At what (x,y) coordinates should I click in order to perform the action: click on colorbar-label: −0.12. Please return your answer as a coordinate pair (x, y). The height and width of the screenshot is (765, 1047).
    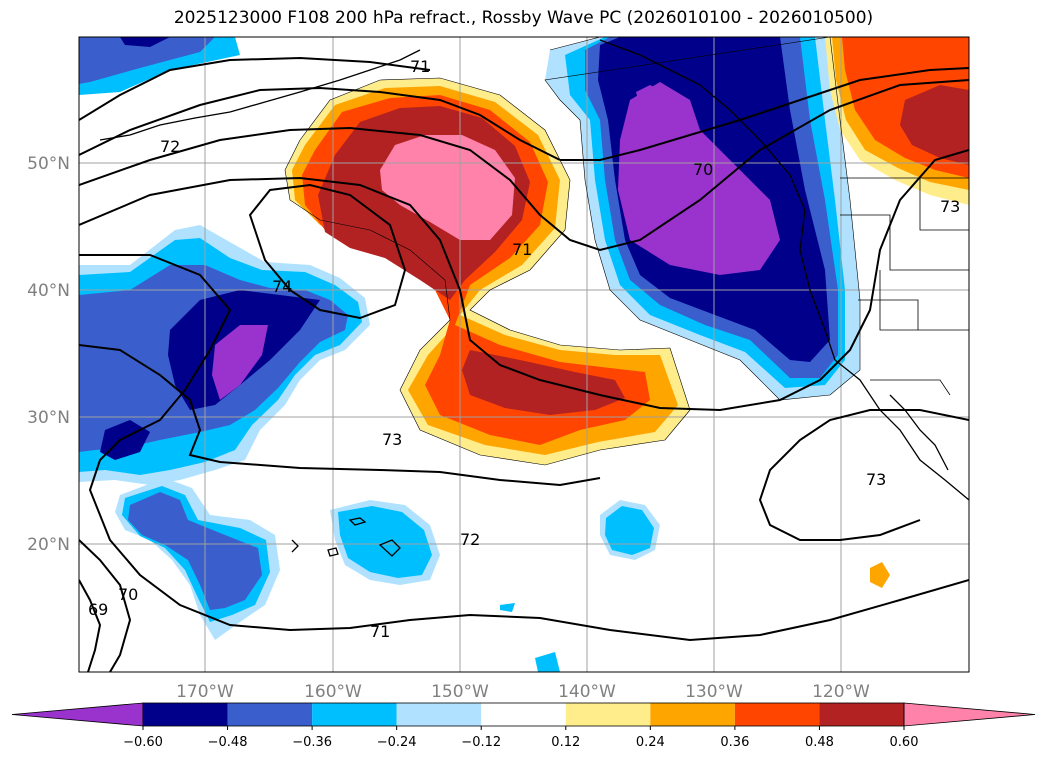
    Looking at the image, I should click on (481, 742).